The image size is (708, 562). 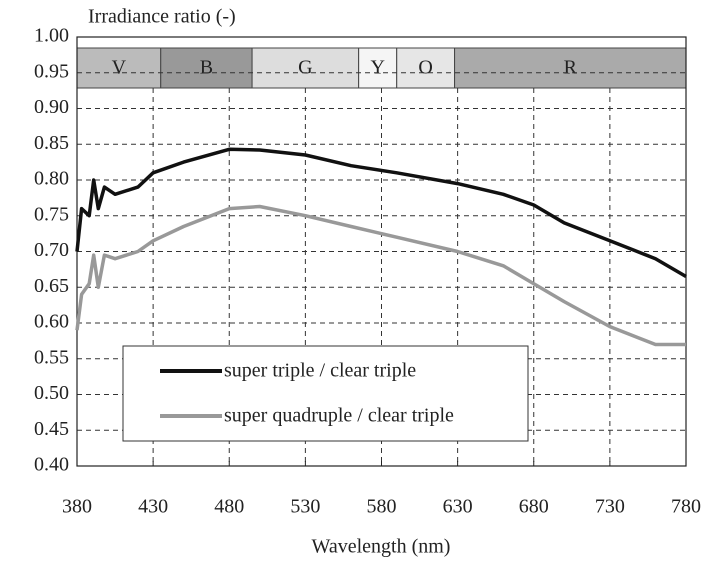 I want to click on band-label: R, so click(x=571, y=68).